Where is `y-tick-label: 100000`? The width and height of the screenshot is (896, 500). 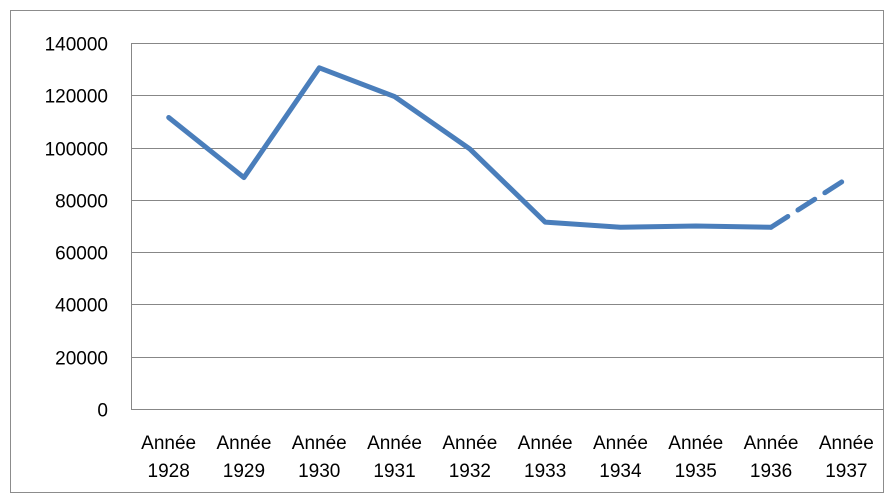
y-tick-label: 100000 is located at coordinates (76, 150).